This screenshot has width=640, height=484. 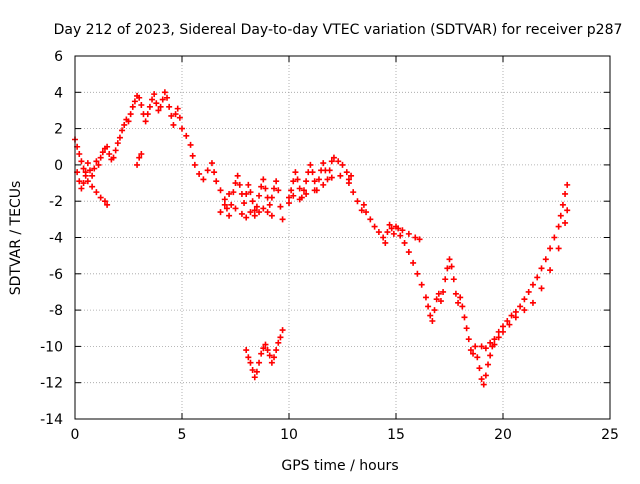 What do you see at coordinates (51, 347) in the screenshot?
I see `y-tick-label: -10` at bounding box center [51, 347].